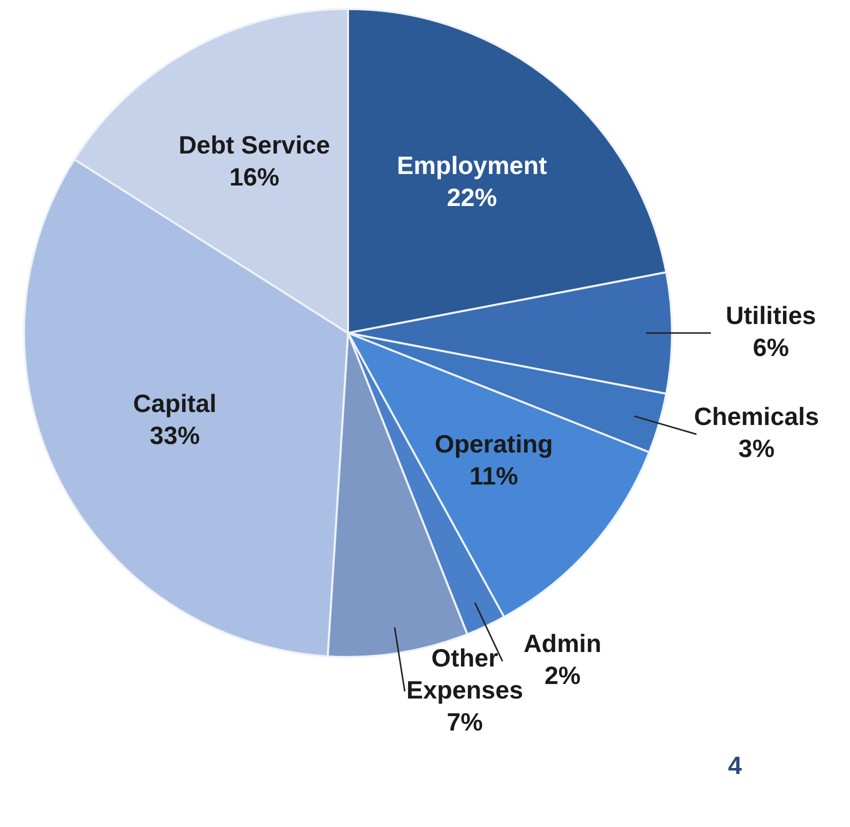 The image size is (850, 827). Describe the element at coordinates (493, 444) in the screenshot. I see `slice-label: Operating` at that location.